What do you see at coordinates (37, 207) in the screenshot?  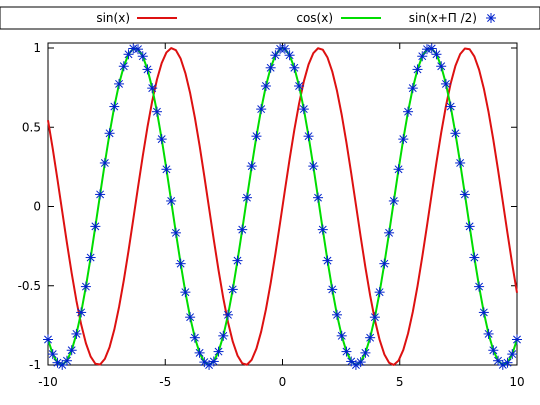 I see `y-tick-label: 0` at bounding box center [37, 207].